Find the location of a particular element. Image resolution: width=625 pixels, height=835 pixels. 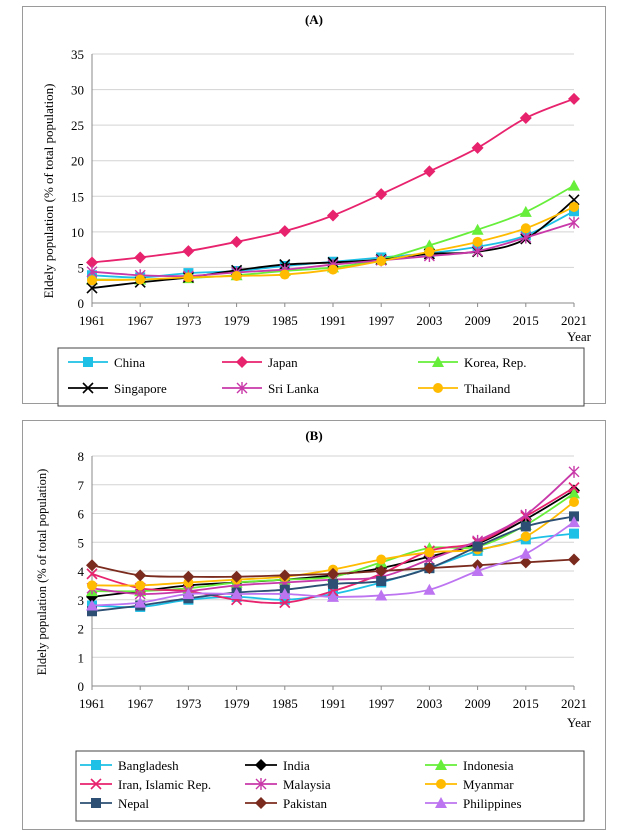

panel-a-legend-marker-singapore is located at coordinates (88, 388).